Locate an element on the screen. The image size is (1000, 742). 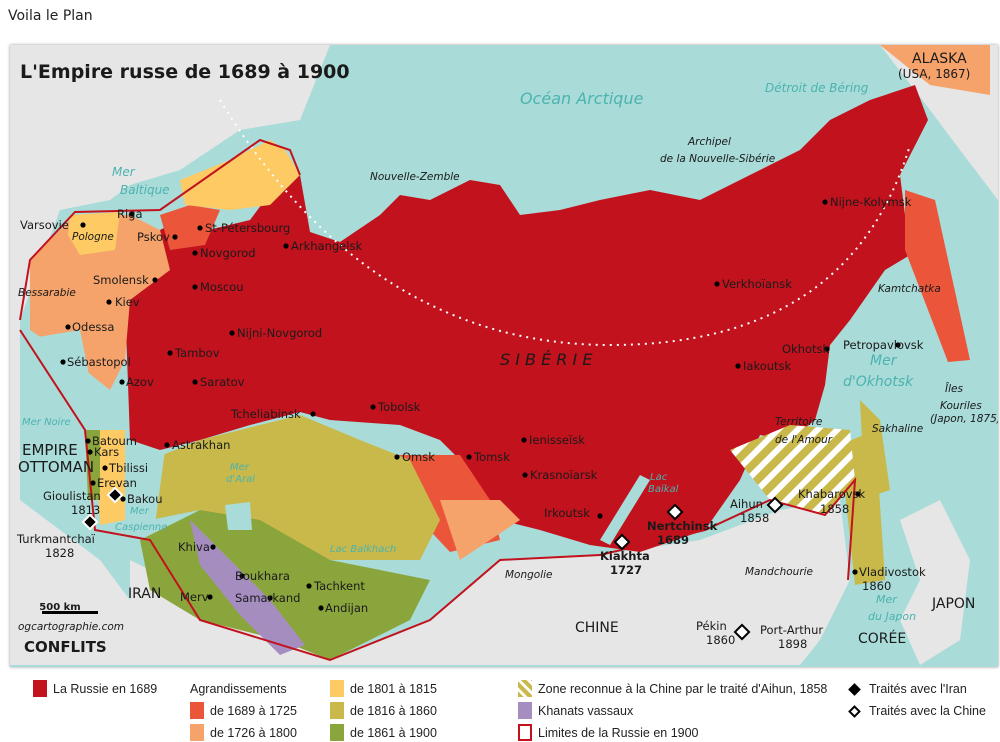
sea-label: Caspienne is located at coordinates (141, 527).